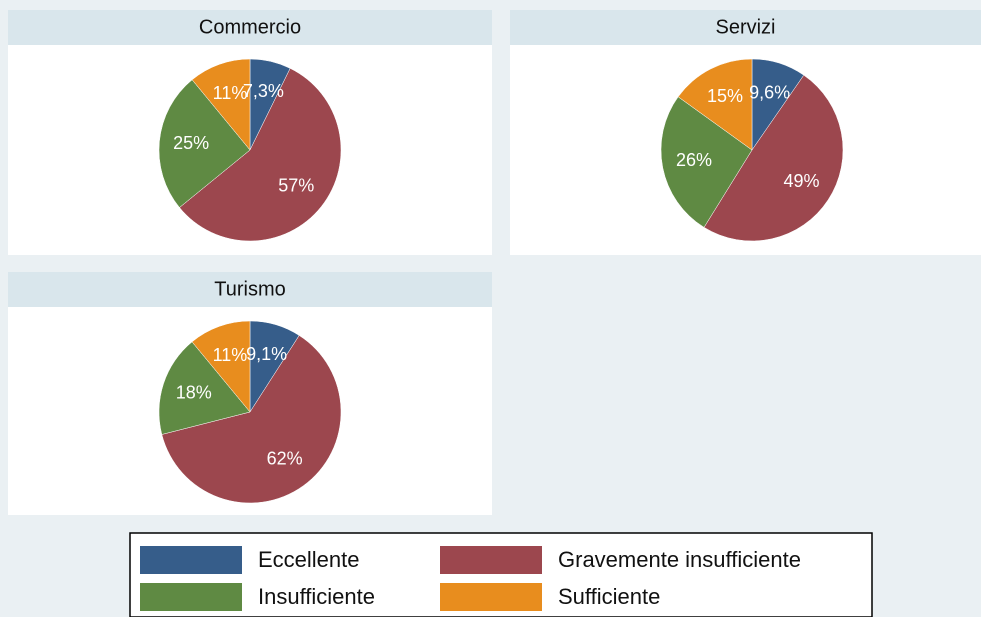 The image size is (981, 617). Describe the element at coordinates (609, 596) in the screenshot. I see `legend-label: Sufficiente` at that location.